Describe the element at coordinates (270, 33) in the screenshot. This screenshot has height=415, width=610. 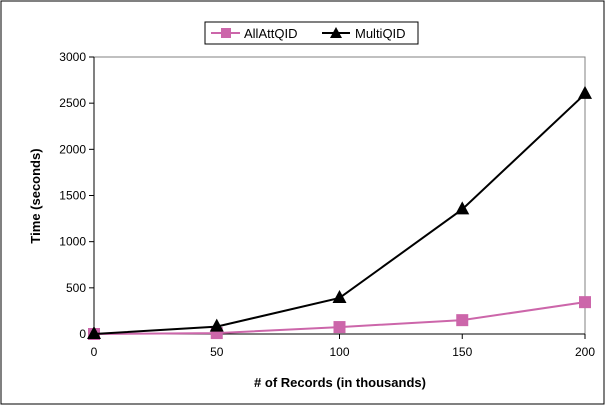
I see `legend-allattqid-label: AllAttQID` at that location.